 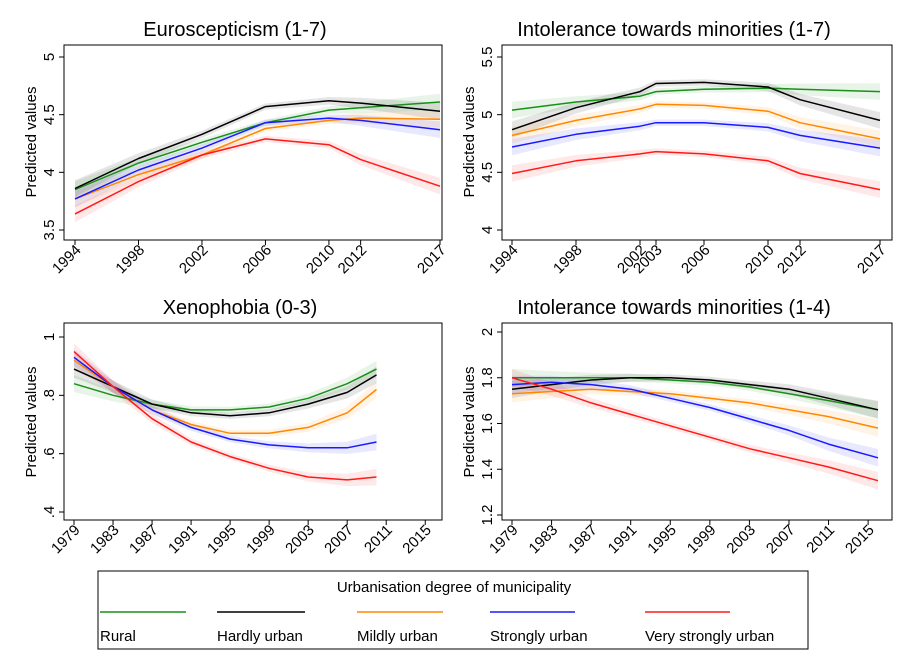 What do you see at coordinates (487, 469) in the screenshot?
I see `y-tick-label: 1.4` at bounding box center [487, 469].